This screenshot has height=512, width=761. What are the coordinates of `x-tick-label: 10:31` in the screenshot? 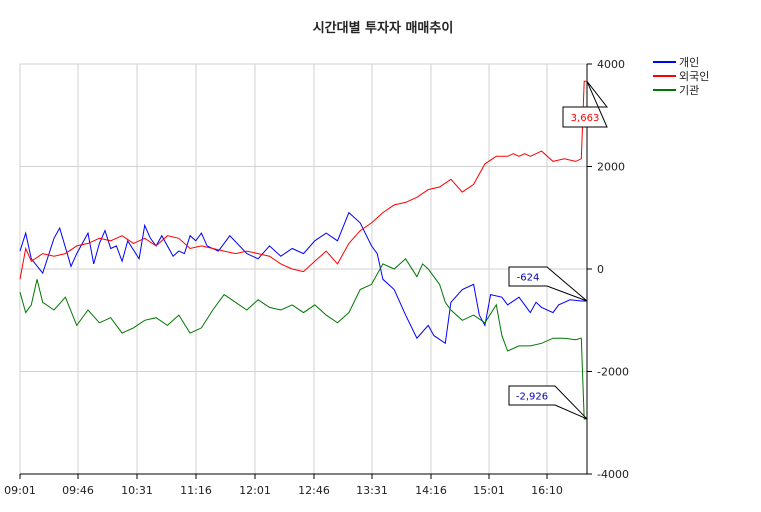 It's located at (137, 490).